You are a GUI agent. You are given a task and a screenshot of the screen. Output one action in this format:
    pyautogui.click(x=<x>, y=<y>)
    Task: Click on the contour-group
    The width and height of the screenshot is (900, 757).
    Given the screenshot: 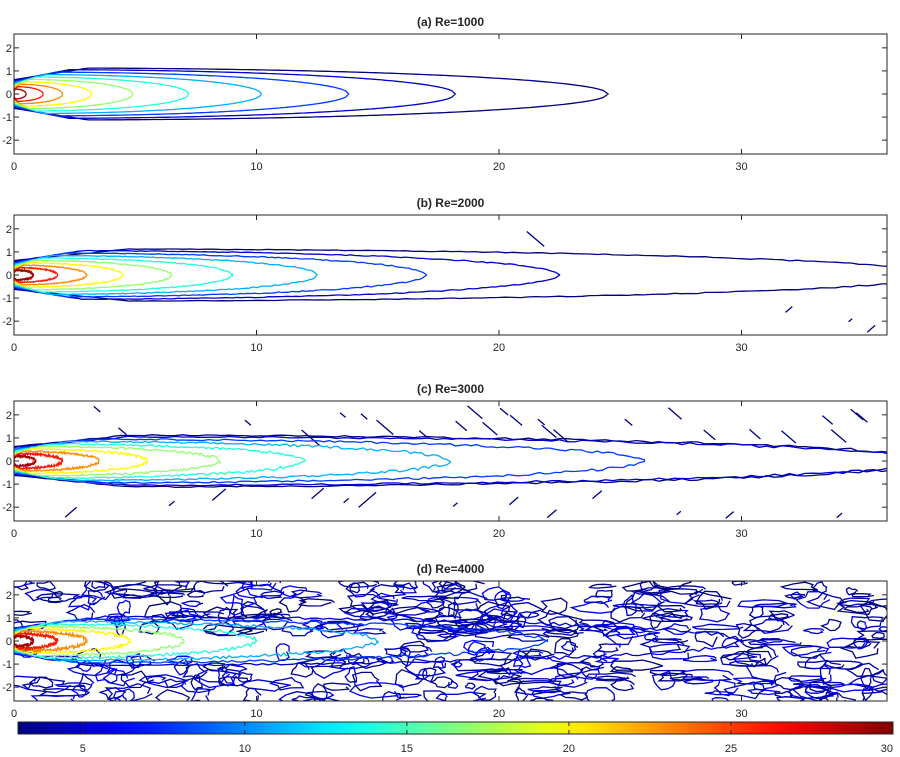 What is the action you would take?
    pyautogui.click(x=450, y=282)
    